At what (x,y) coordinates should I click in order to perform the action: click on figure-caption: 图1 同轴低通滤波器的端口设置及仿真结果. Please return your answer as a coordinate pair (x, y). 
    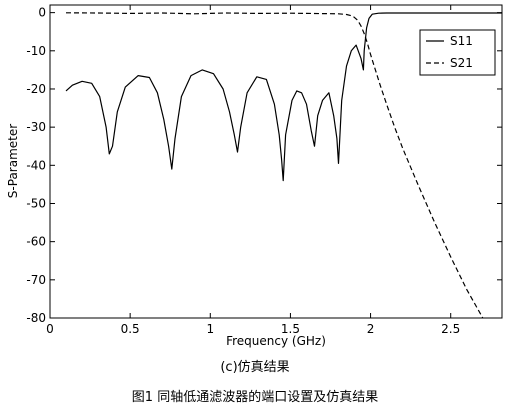
    Looking at the image, I should click on (255, 397).